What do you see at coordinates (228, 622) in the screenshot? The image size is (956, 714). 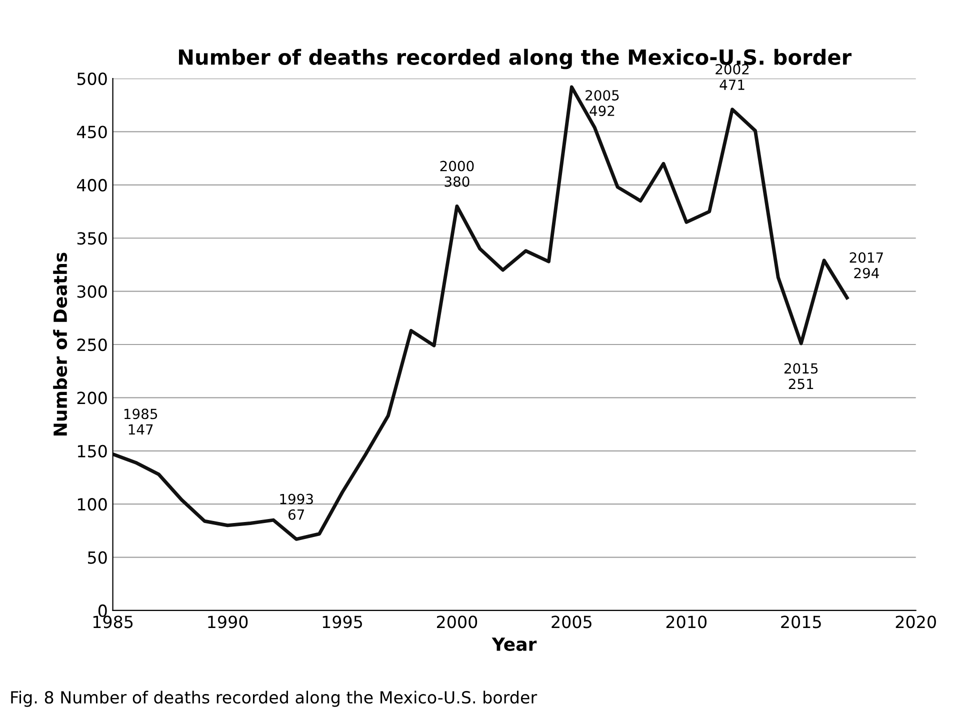 I see `x-tick-label: 1990` at bounding box center [228, 622].